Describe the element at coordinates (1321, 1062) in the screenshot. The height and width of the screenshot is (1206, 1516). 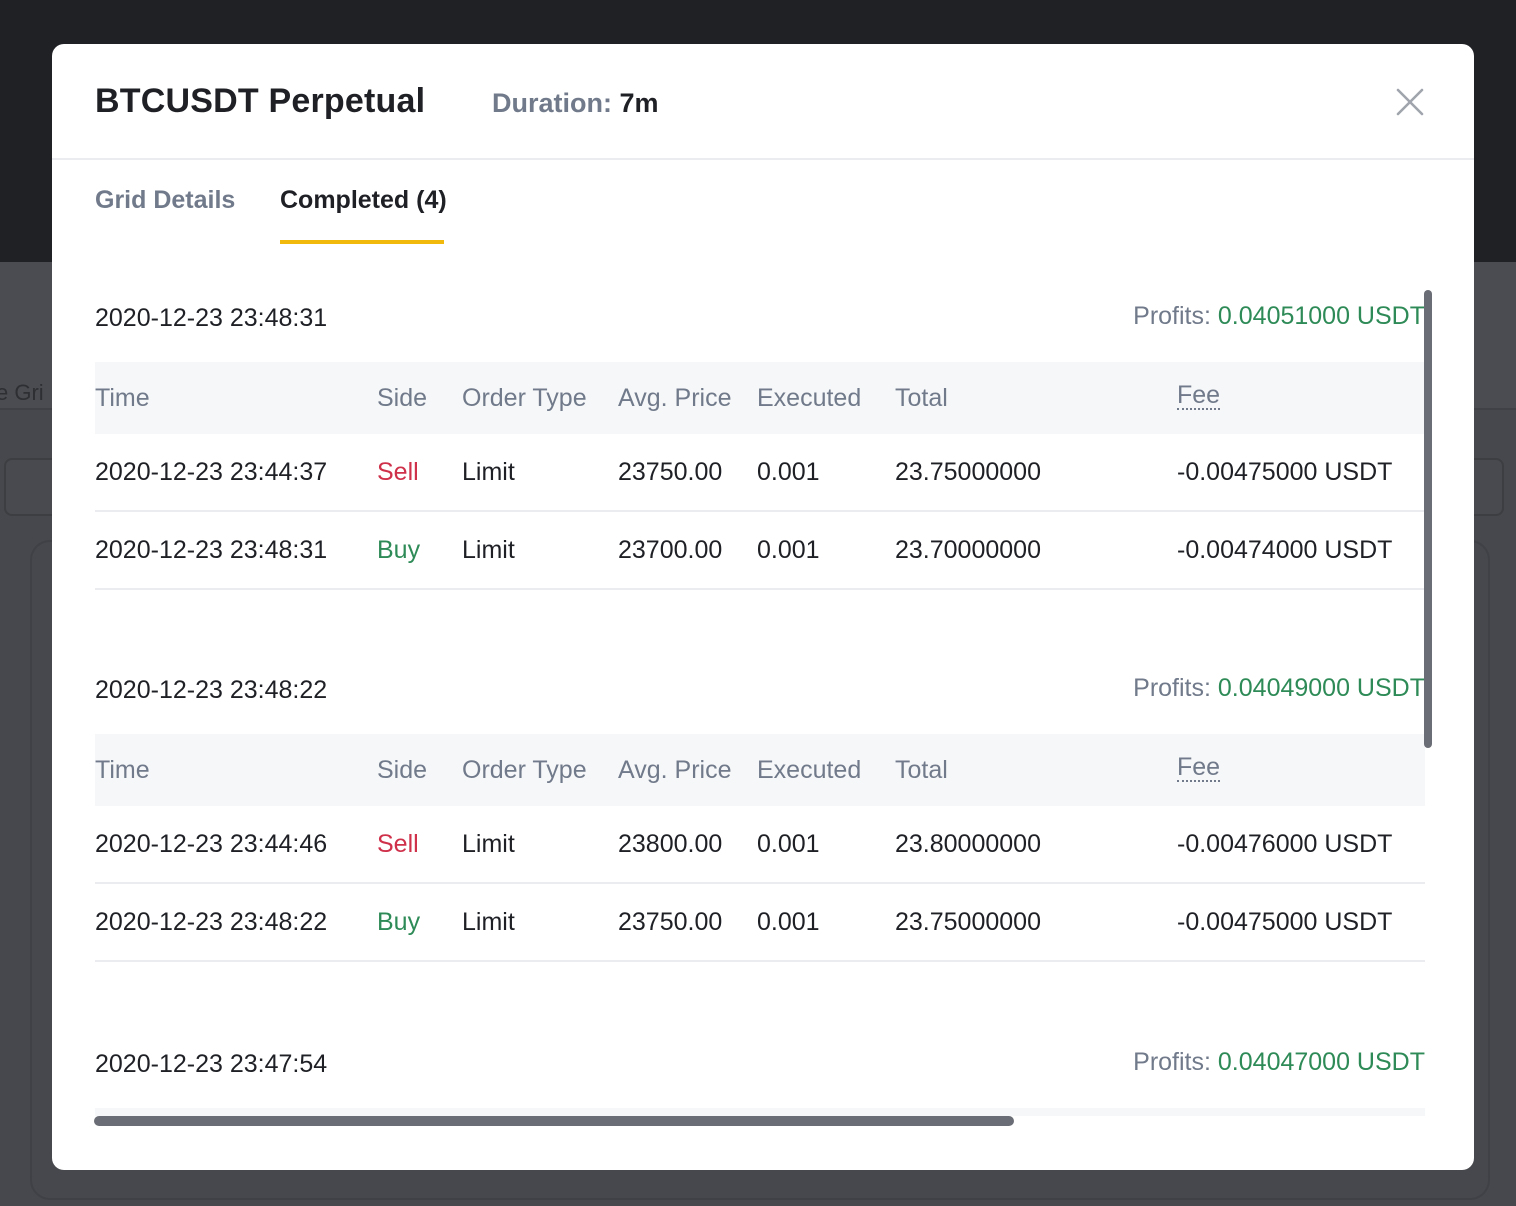
I see `profit-value: 0.04047000 USDT` at that location.